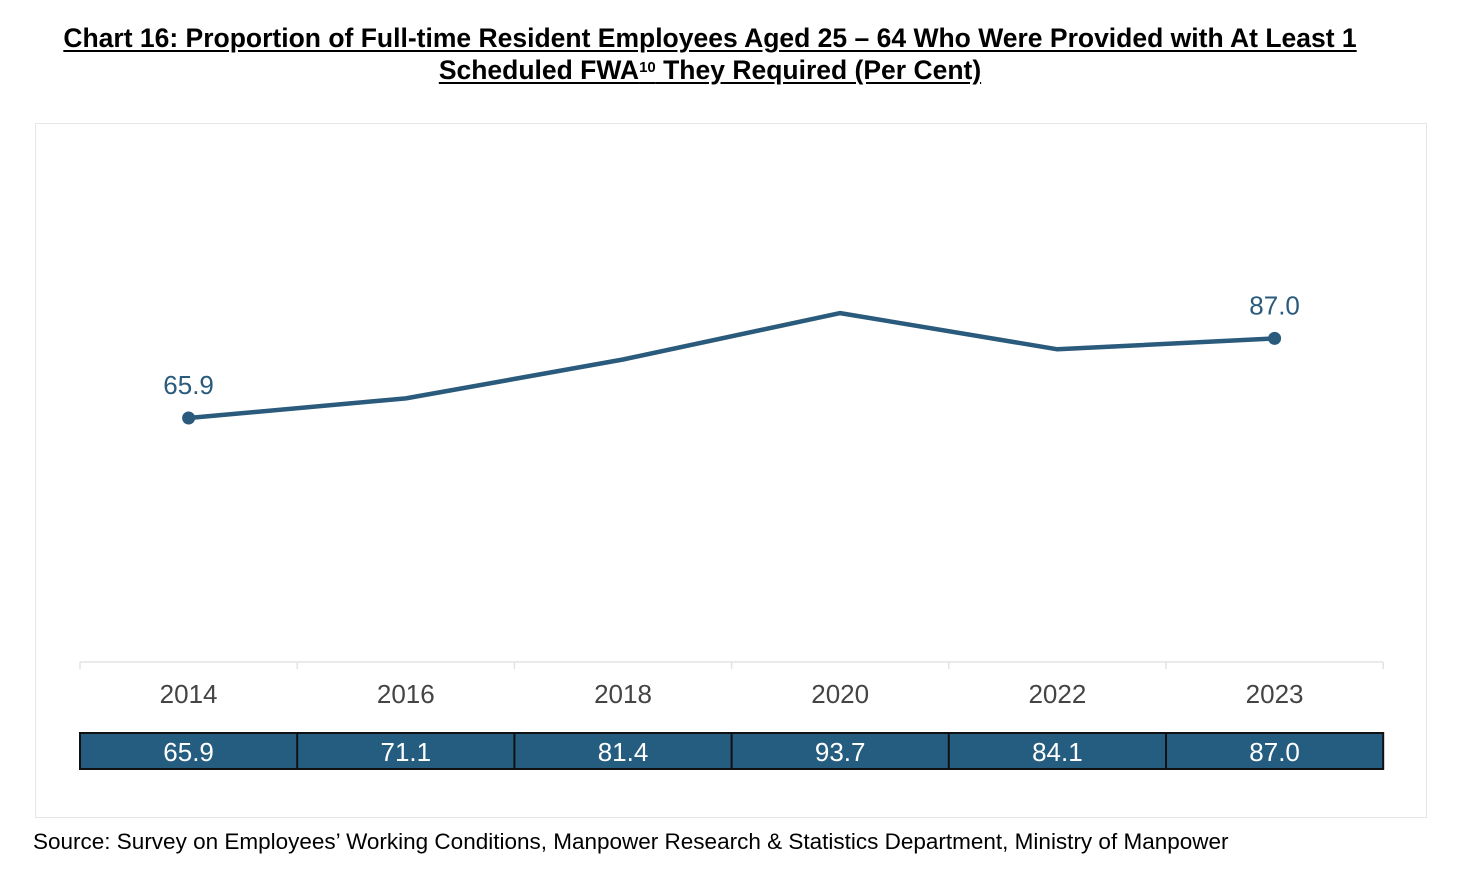  Describe the element at coordinates (647, 67) in the screenshot. I see `footnote-ref: 10` at that location.